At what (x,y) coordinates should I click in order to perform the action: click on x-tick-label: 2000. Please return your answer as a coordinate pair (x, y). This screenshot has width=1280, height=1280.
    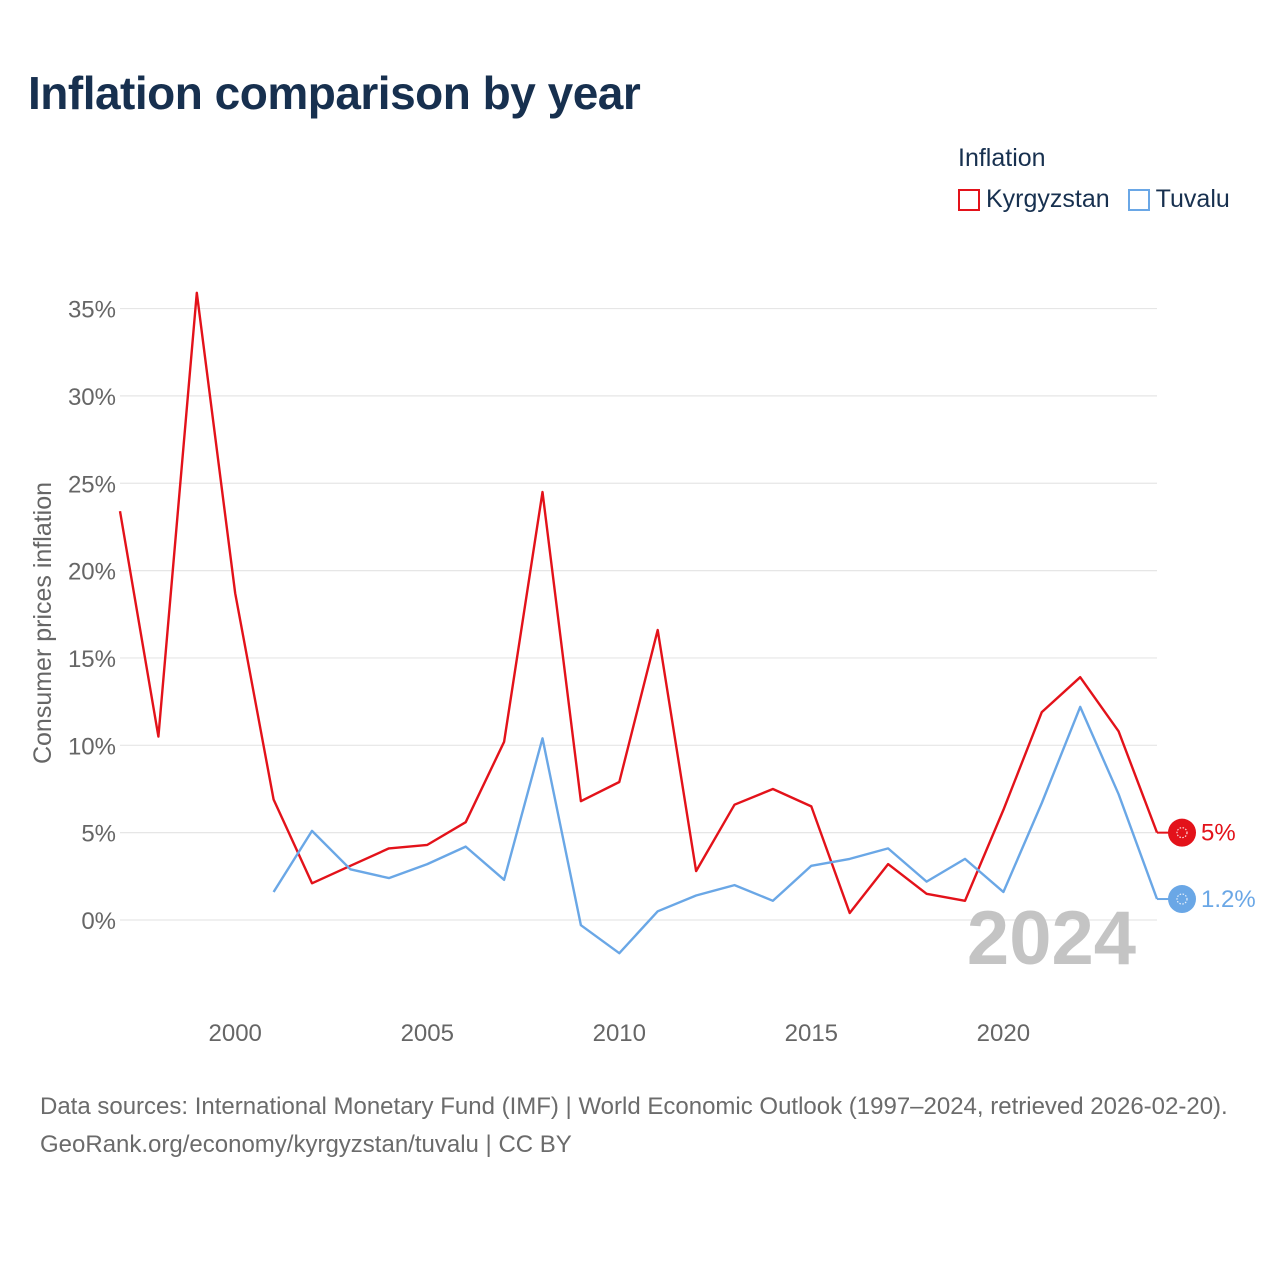
    Looking at the image, I should click on (235, 1033).